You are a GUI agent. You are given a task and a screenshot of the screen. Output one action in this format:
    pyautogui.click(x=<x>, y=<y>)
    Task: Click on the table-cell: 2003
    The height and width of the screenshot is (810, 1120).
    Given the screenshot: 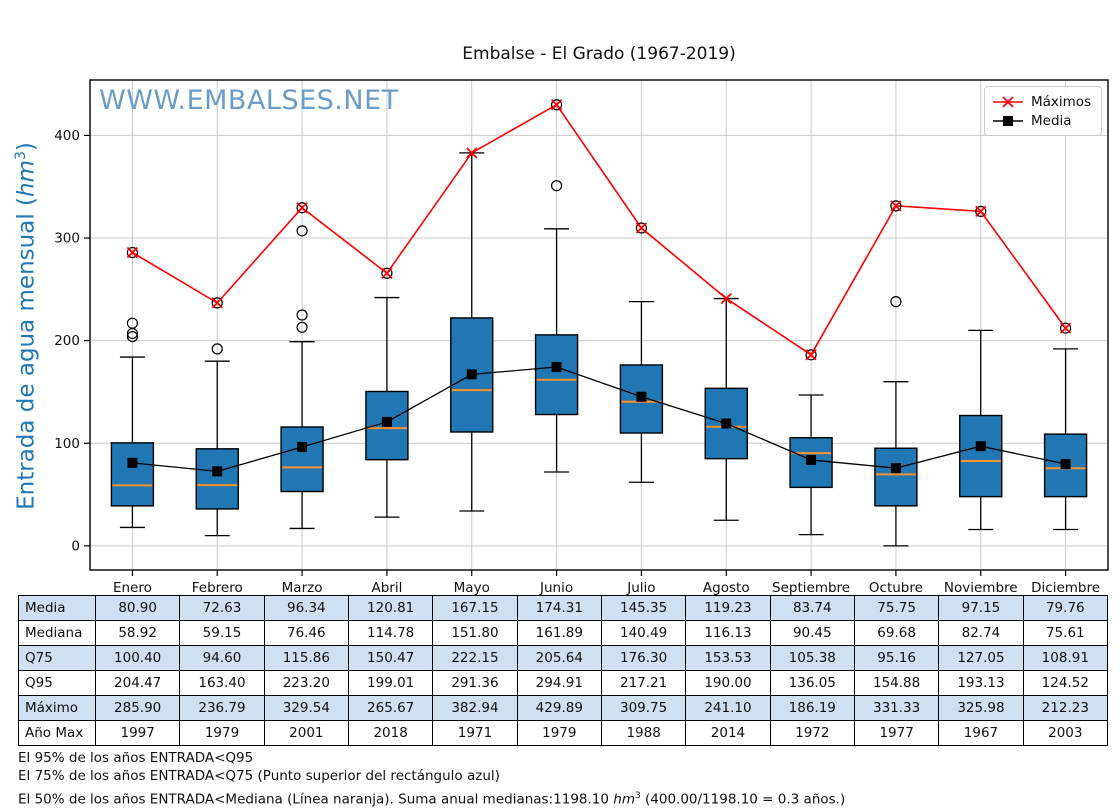 What is the action you would take?
    pyautogui.click(x=1065, y=733)
    